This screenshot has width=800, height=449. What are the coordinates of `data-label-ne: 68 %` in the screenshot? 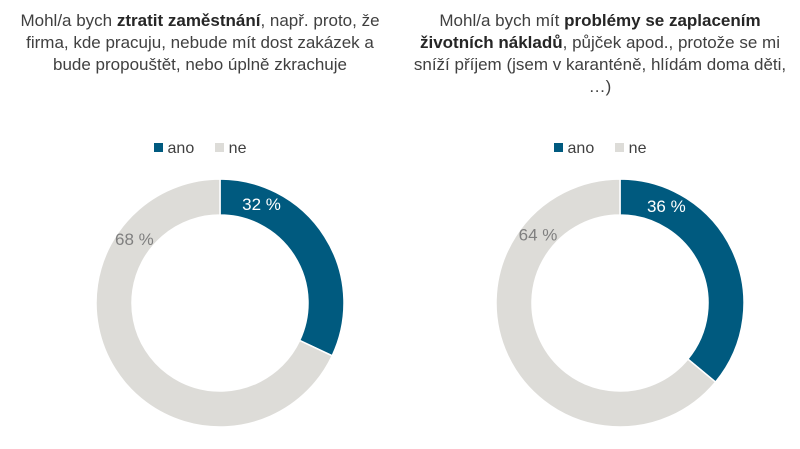 It's located at (134, 239).